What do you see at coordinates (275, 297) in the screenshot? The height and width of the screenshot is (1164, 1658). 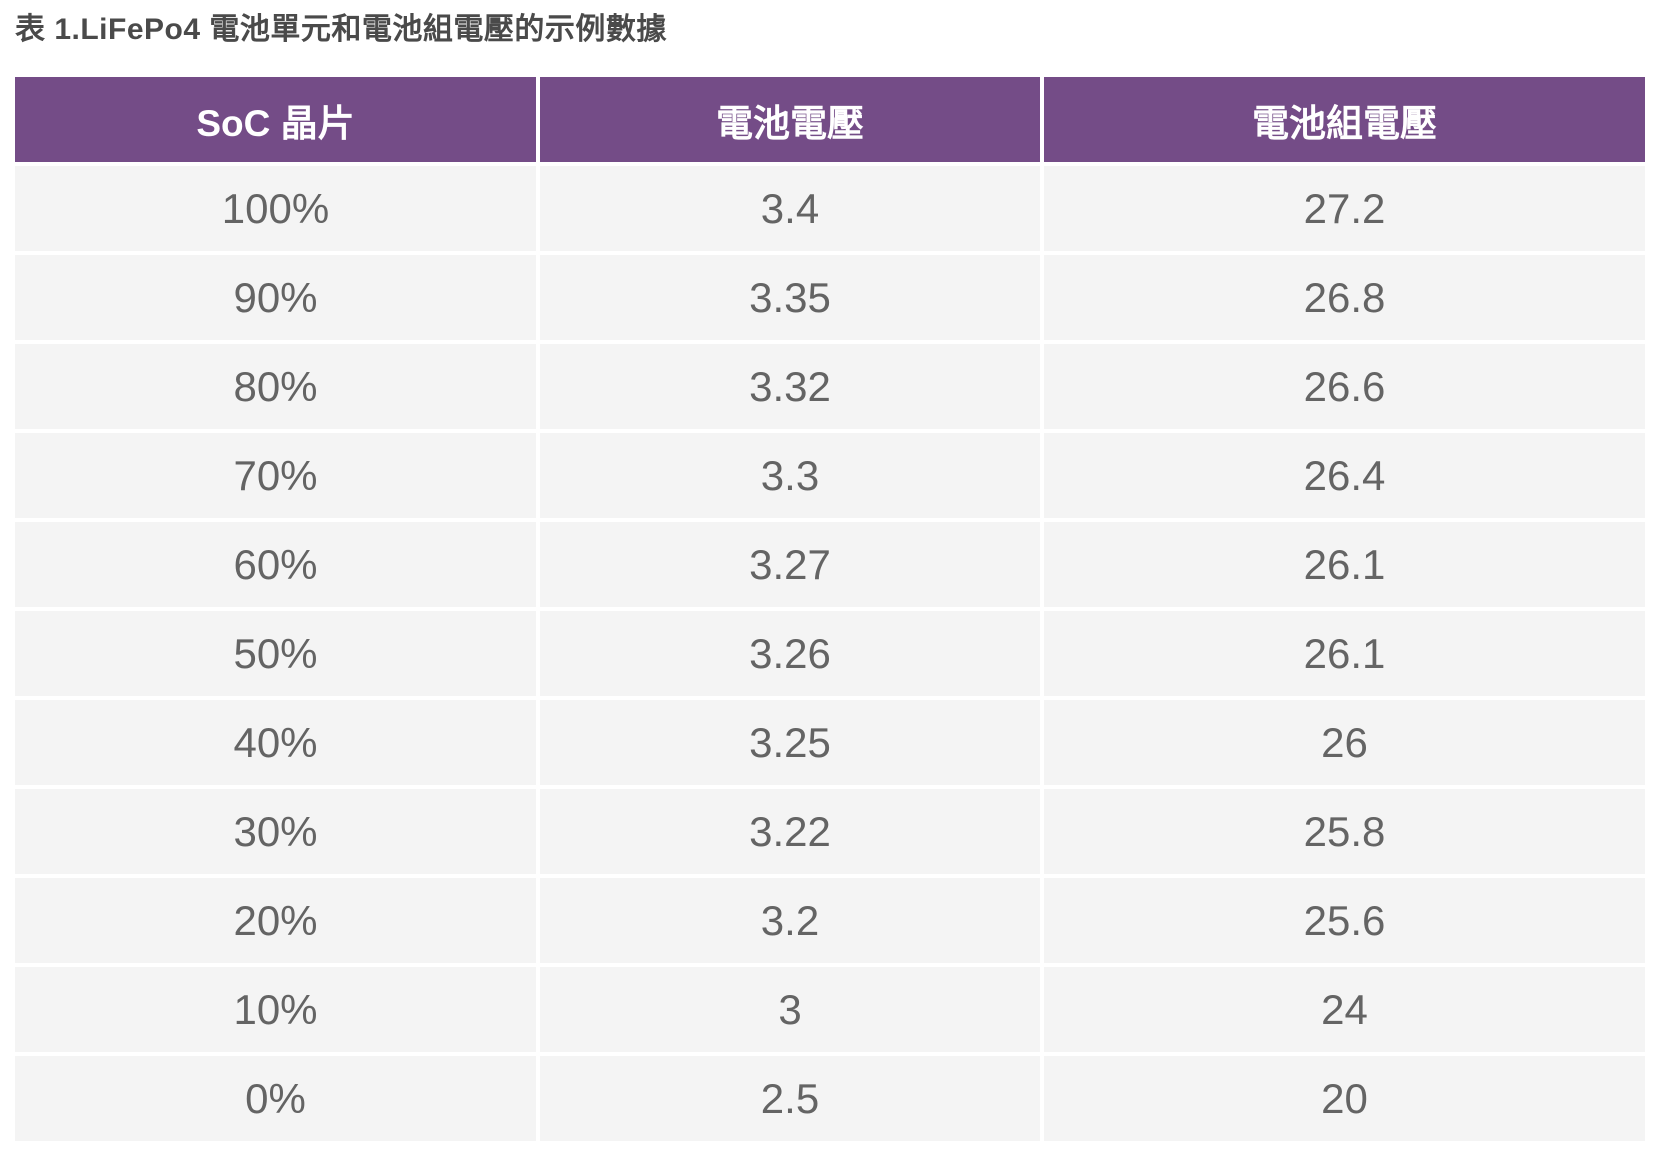 I see `cell-soc: 90%` at bounding box center [275, 297].